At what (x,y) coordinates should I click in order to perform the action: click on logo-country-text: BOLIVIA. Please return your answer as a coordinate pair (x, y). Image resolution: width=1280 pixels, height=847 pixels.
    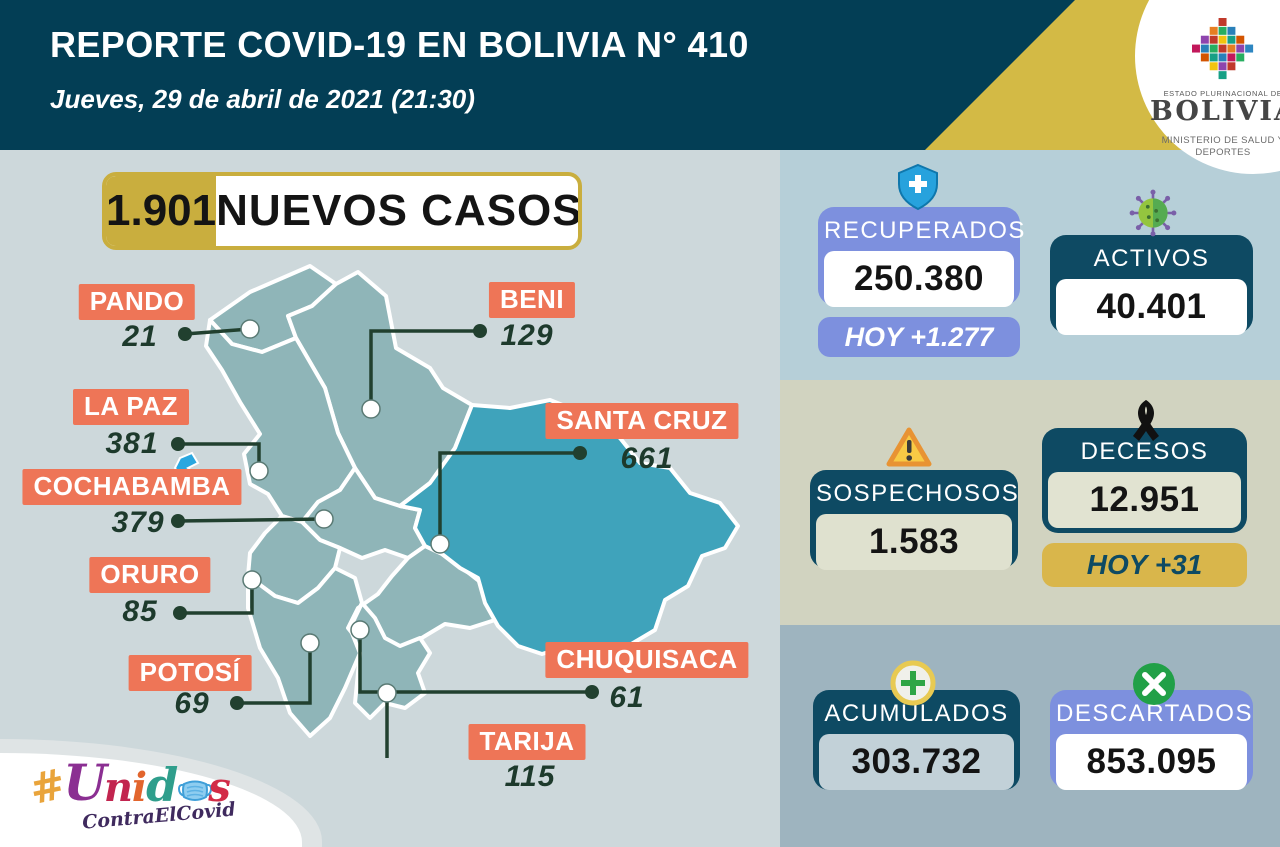
    Looking at the image, I should click on (1215, 111).